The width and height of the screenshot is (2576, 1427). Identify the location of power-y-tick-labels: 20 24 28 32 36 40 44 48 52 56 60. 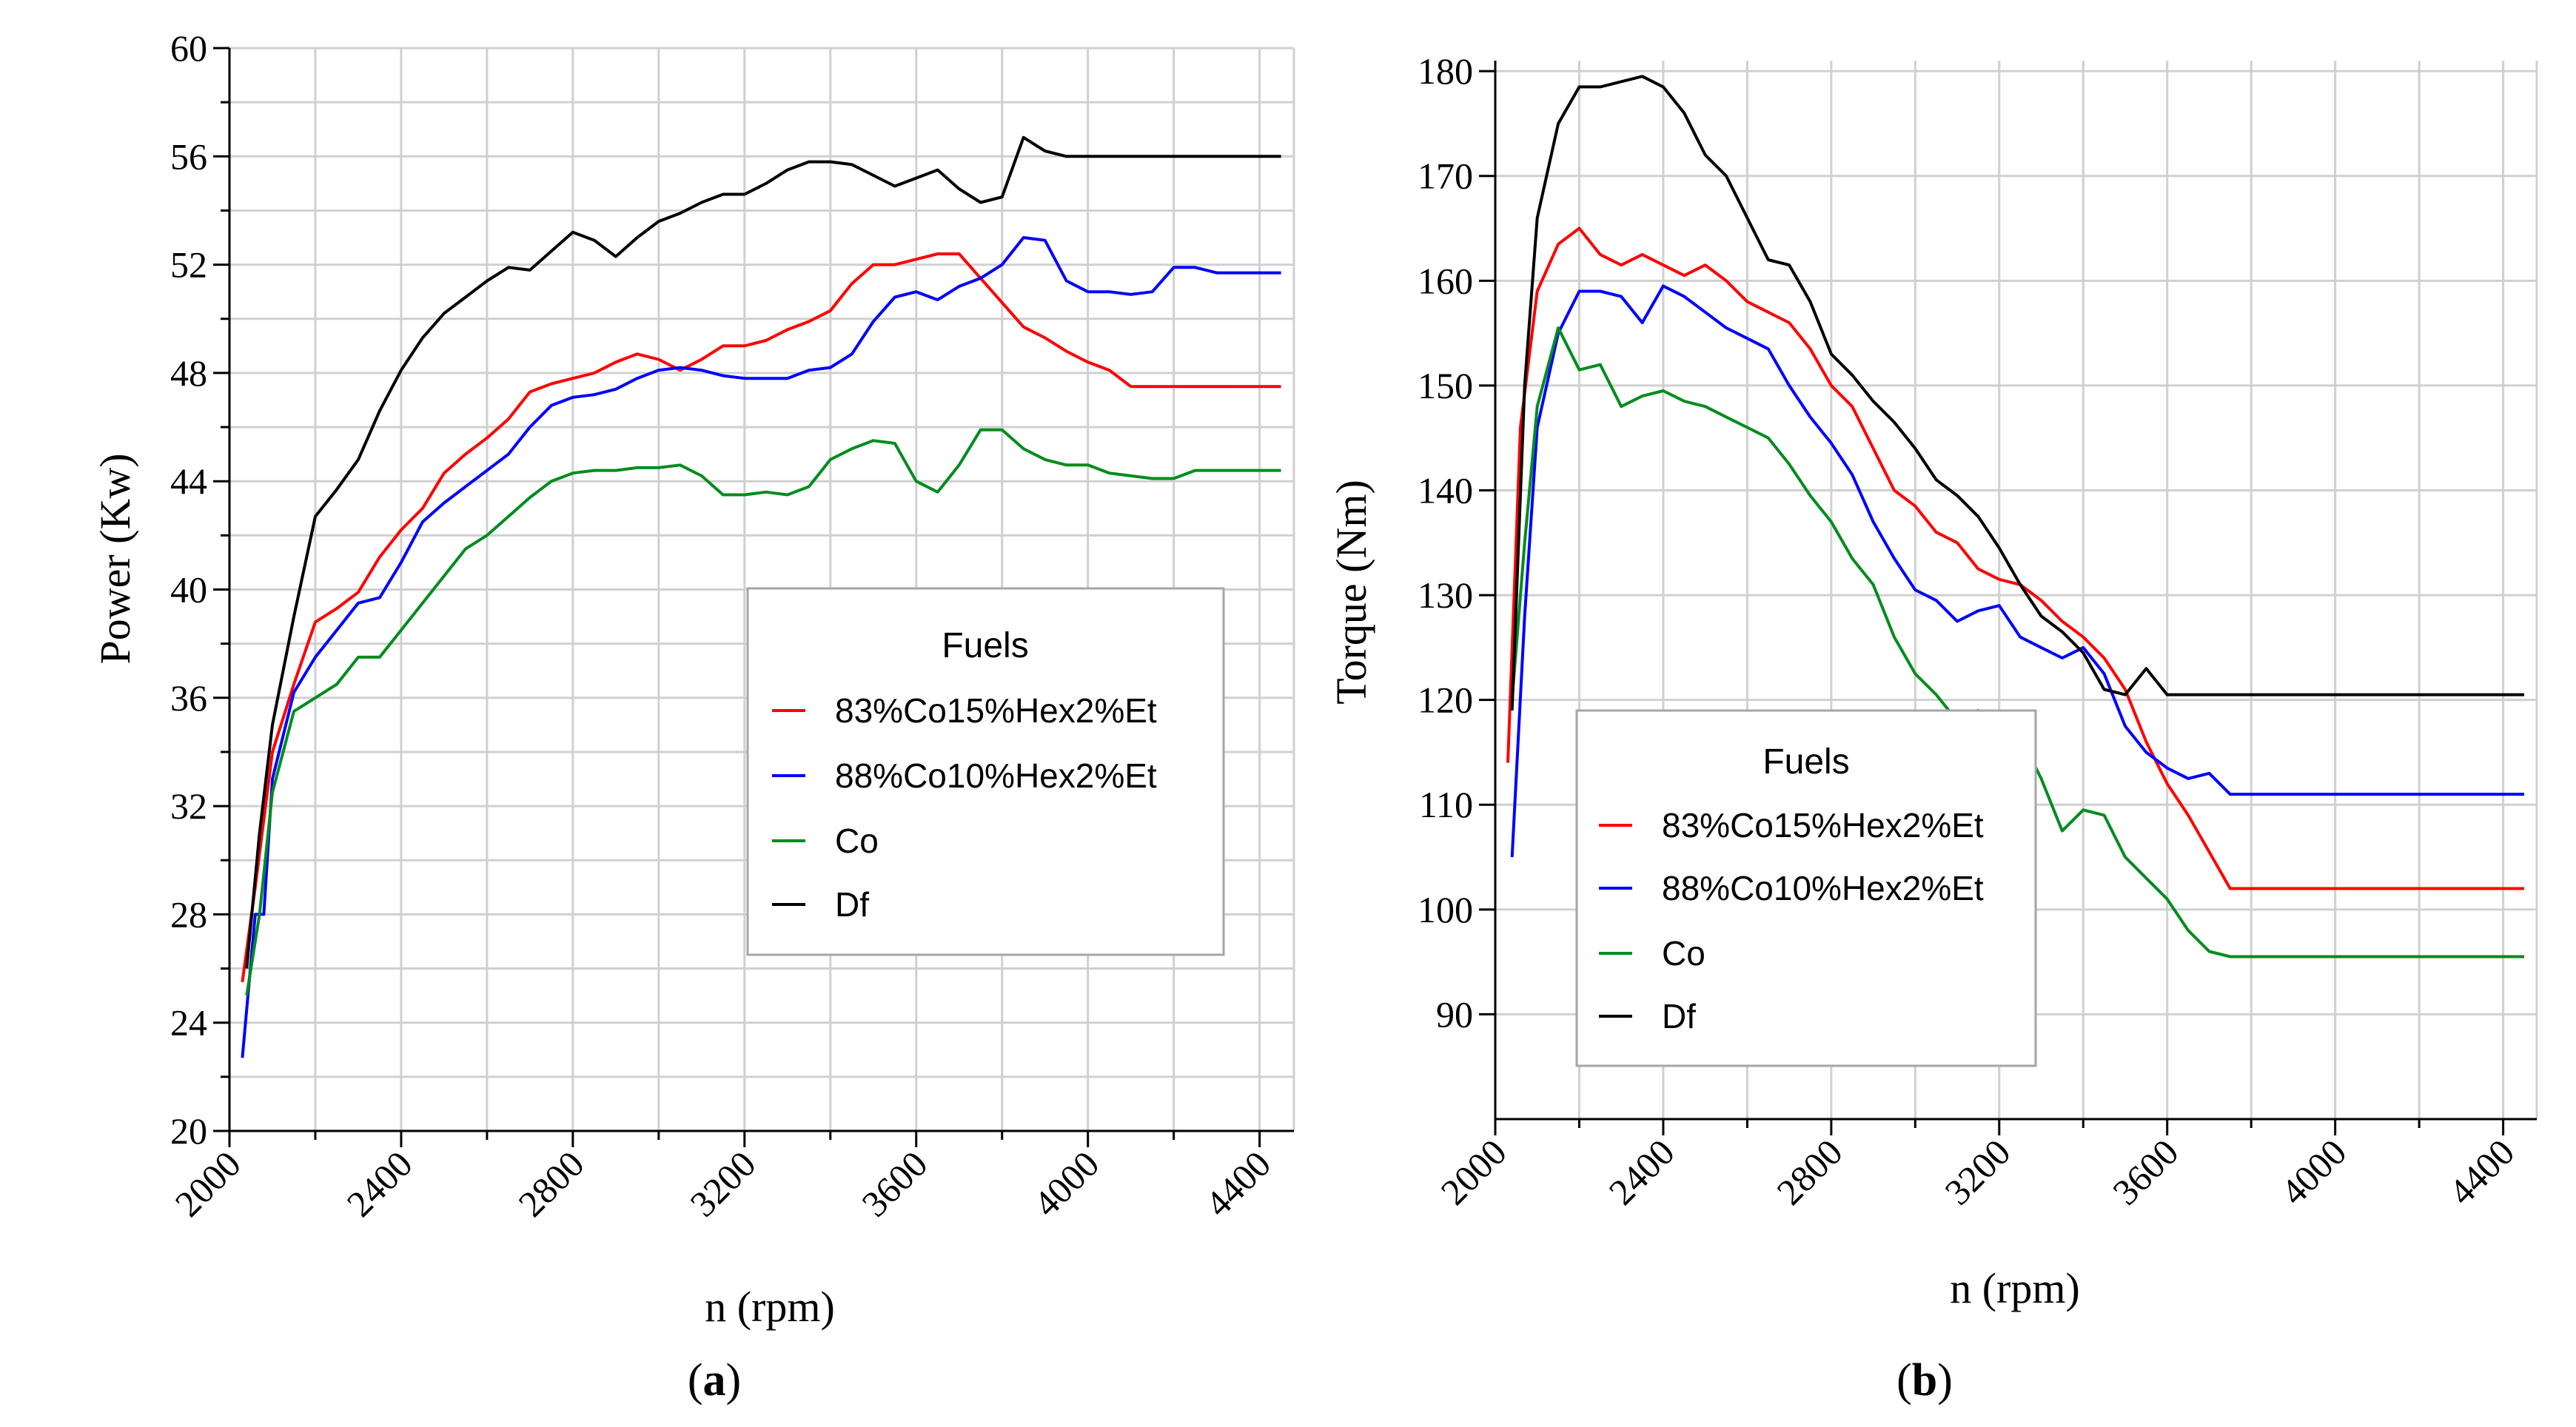
(188, 590).